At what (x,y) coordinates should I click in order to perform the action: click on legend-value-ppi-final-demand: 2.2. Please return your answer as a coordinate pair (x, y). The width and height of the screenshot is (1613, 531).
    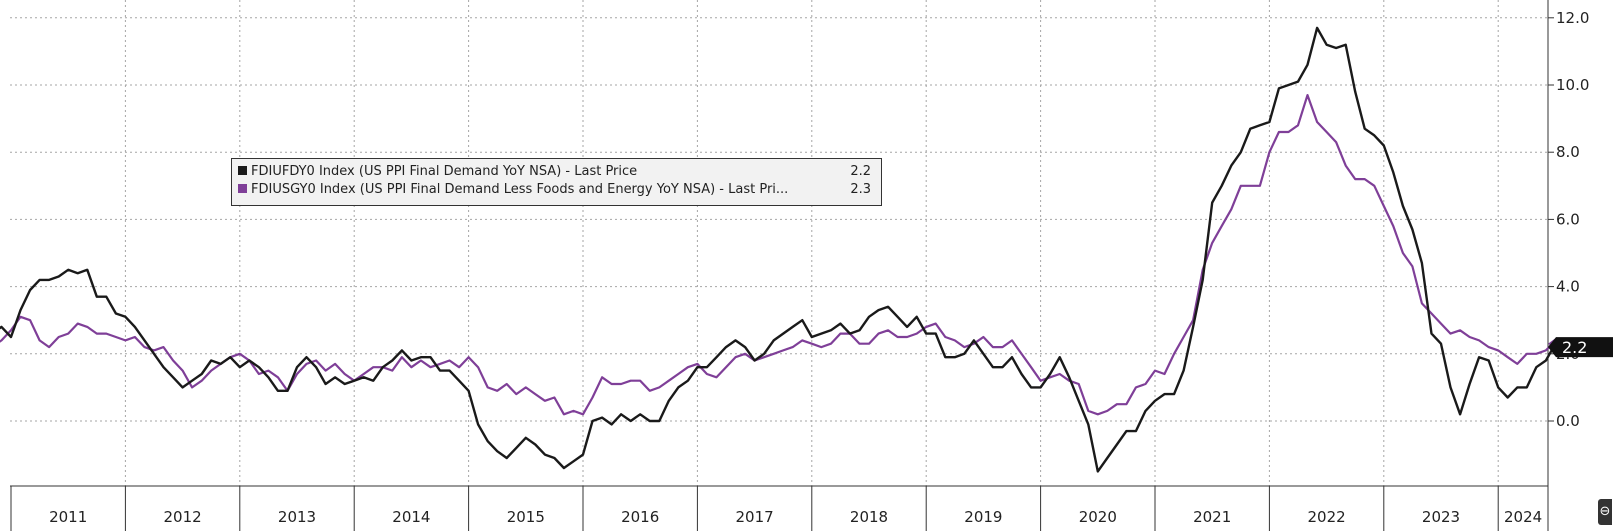
    Looking at the image, I should click on (860, 171).